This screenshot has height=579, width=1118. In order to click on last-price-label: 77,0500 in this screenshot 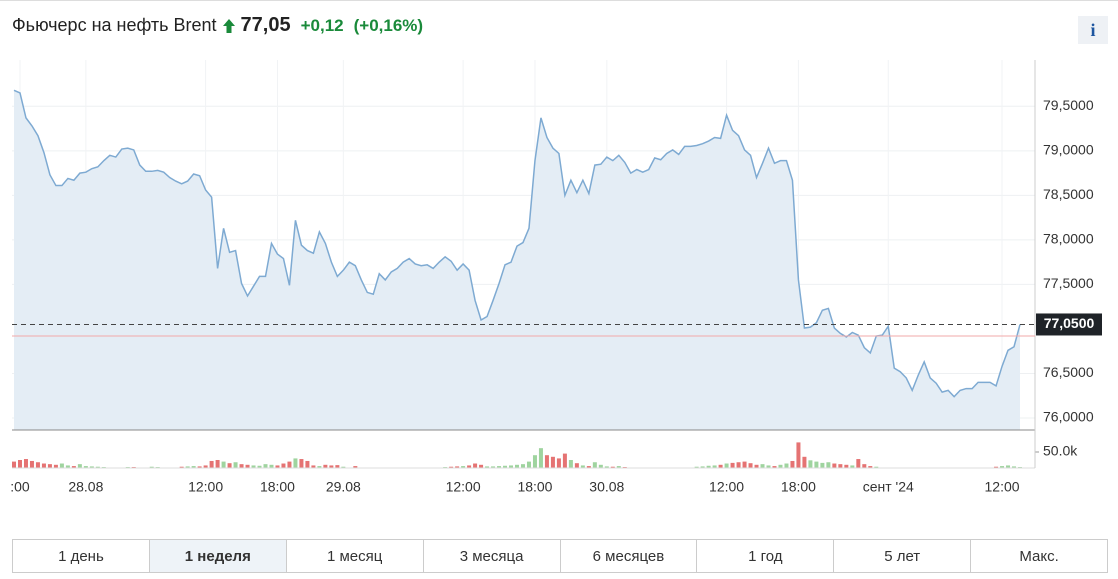, I will do `click(1069, 323)`.